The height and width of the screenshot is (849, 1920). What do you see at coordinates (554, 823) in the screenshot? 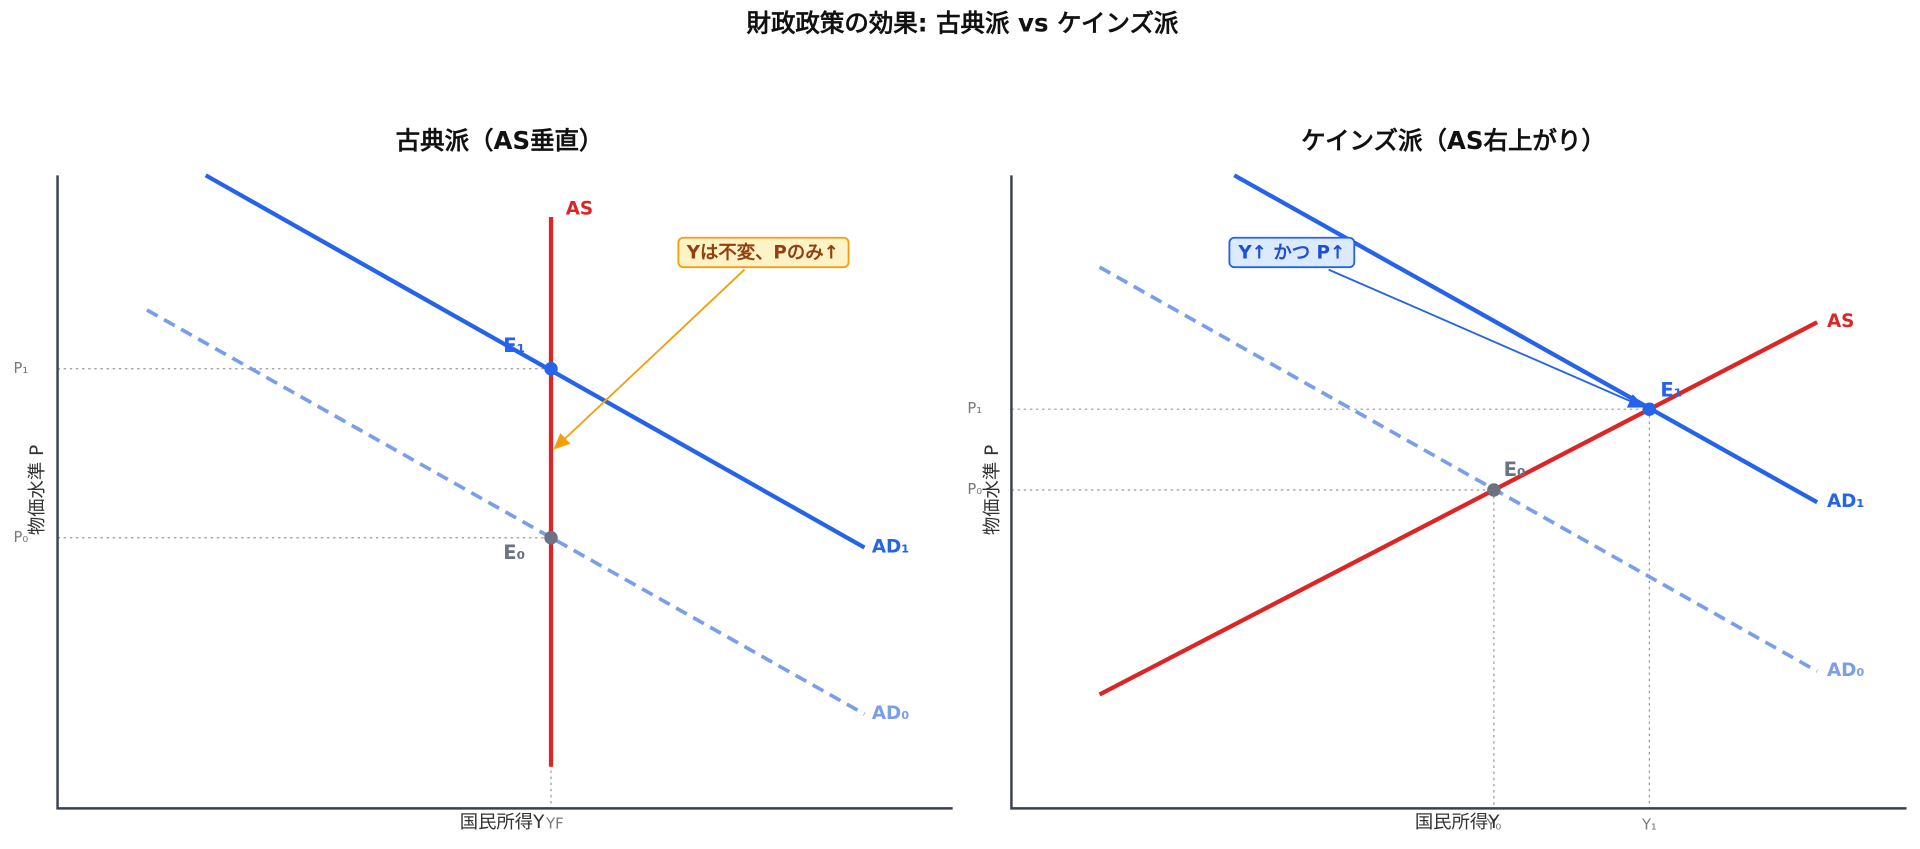
I see `tick-label: YF` at bounding box center [554, 823].